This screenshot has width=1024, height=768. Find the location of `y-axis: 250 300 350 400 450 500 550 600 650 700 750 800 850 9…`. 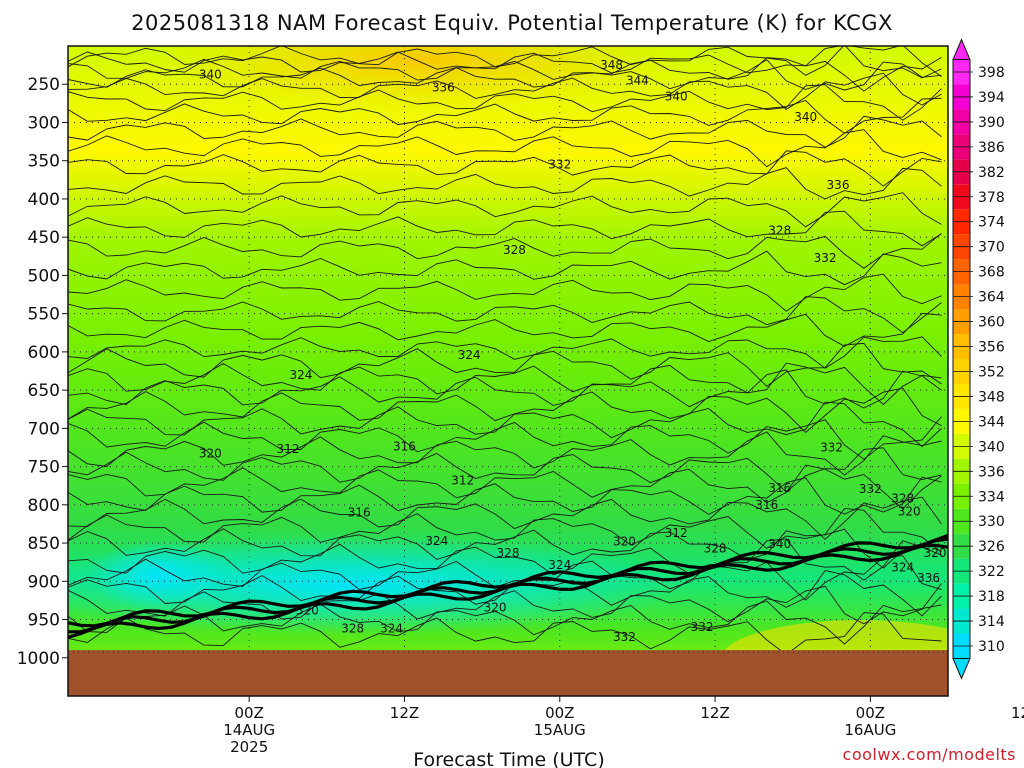

y-axis: 250 300 350 400 450 500 550 600 650 700 750 800 850 9… is located at coordinates (42, 372).